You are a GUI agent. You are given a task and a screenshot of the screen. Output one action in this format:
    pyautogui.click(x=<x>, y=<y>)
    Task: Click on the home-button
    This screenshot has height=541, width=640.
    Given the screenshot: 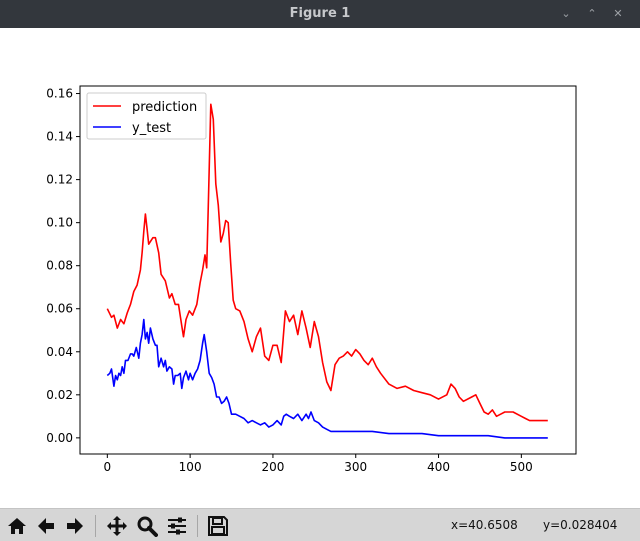 What is the action you would take?
    pyautogui.click(x=17, y=526)
    